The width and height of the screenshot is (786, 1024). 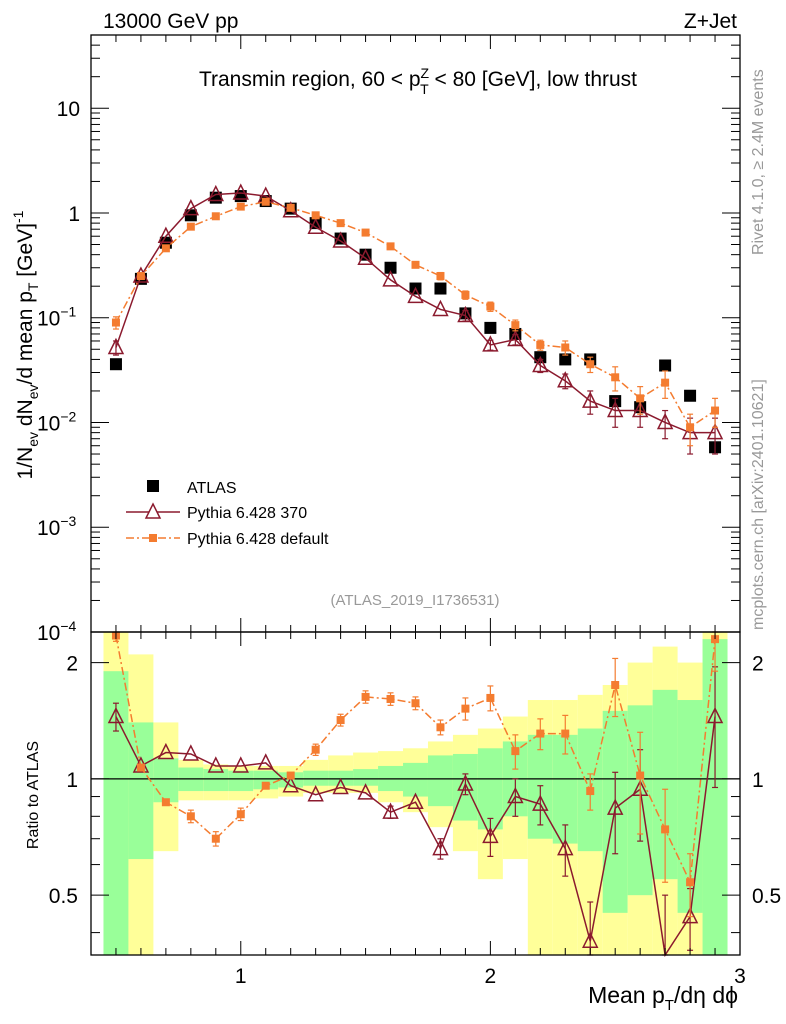 I want to click on mcplots-source-label: mcplots.cern.ch [arXiv:2401.10621], so click(x=758, y=504).